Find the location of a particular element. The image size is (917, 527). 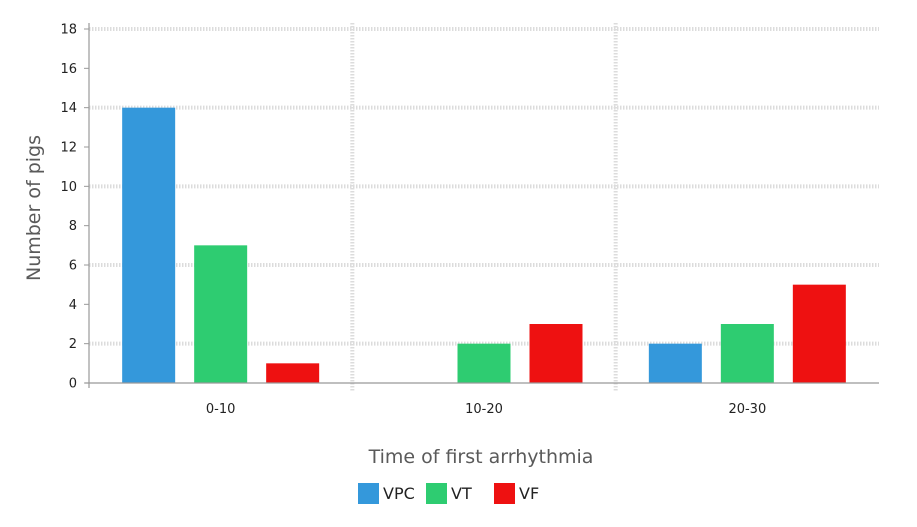

x-axis-title: Time of first arrhythmia is located at coordinates (481, 457).